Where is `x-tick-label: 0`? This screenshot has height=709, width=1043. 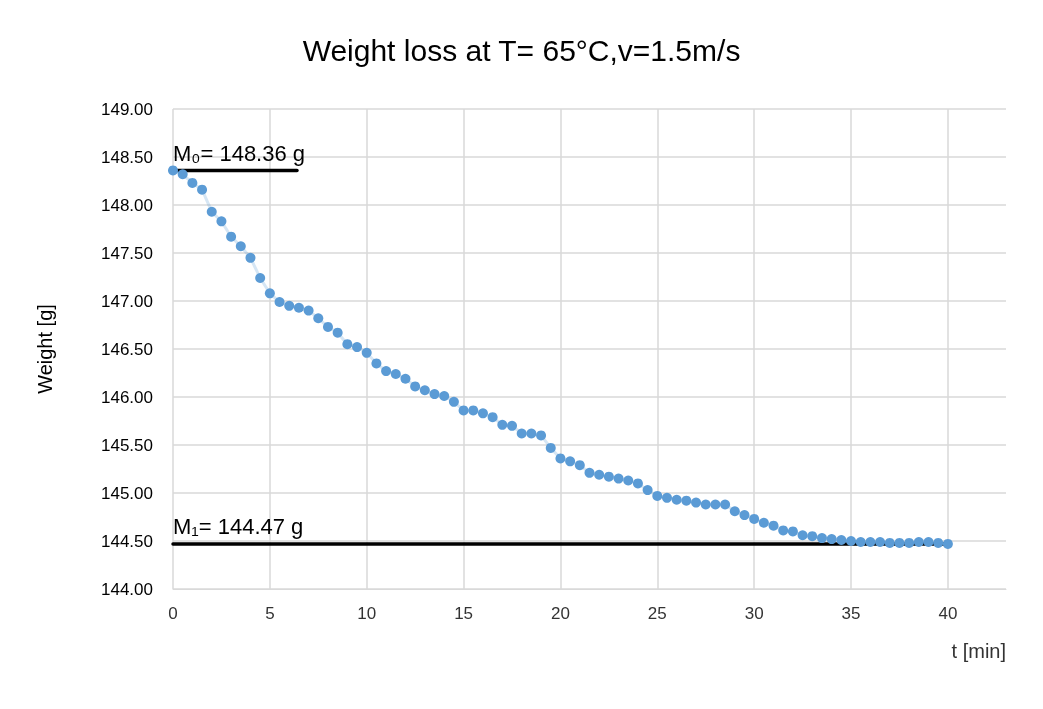
x-tick-label: 0 is located at coordinates (173, 613).